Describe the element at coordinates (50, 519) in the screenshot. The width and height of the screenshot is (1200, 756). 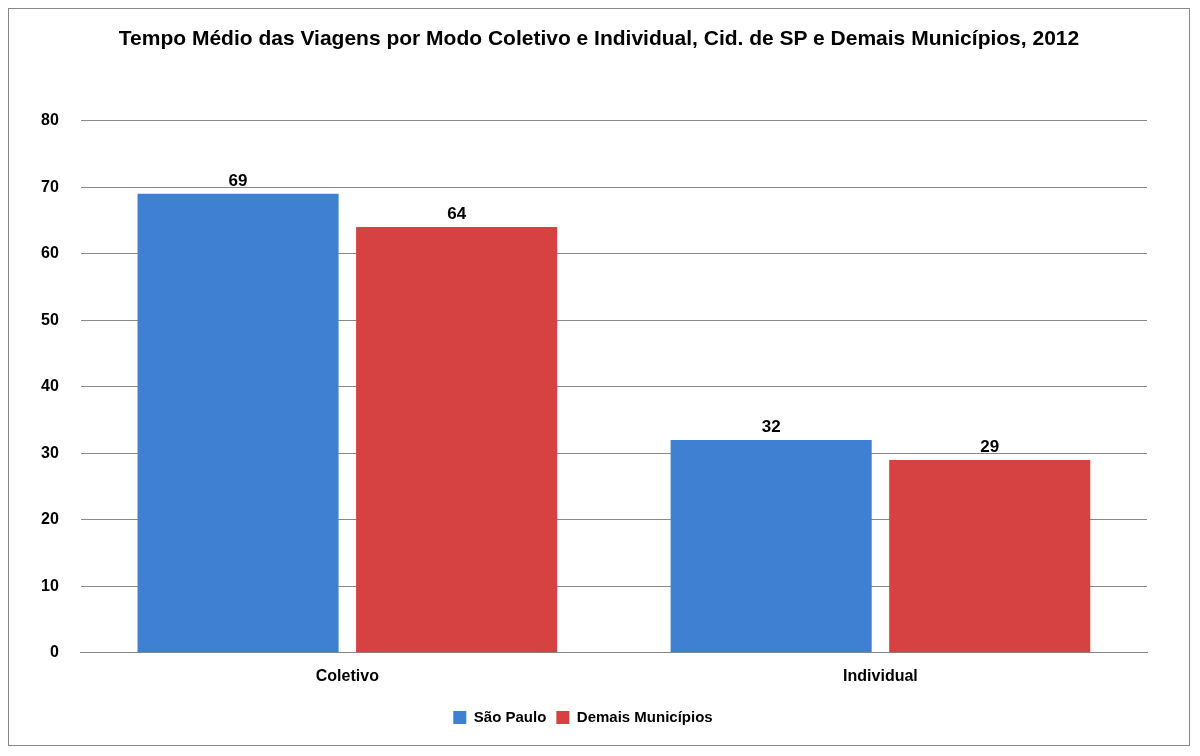
I see `y-tick-label: 20` at that location.